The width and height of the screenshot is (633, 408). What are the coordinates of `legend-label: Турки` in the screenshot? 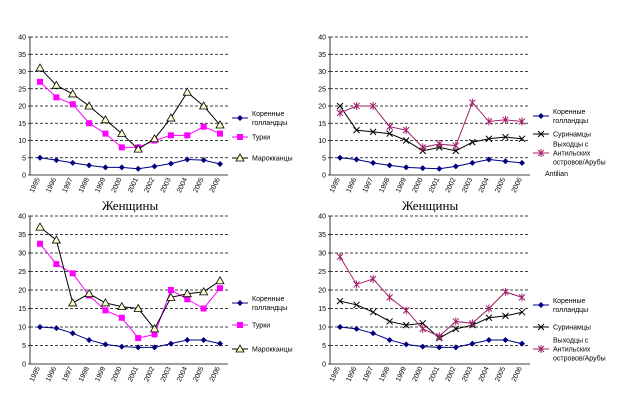 It's located at (261, 326).